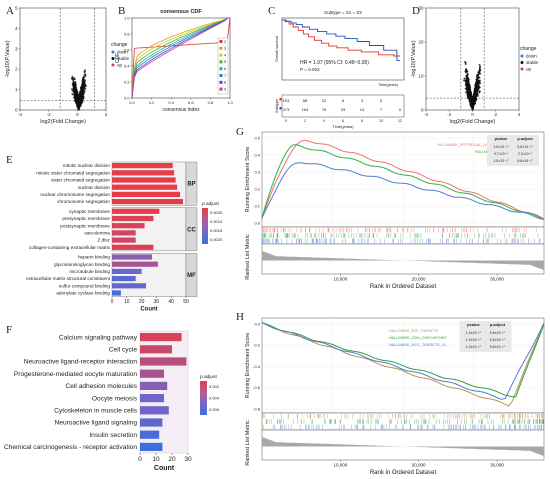  I want to click on panel-label-e: E, so click(9, 160).